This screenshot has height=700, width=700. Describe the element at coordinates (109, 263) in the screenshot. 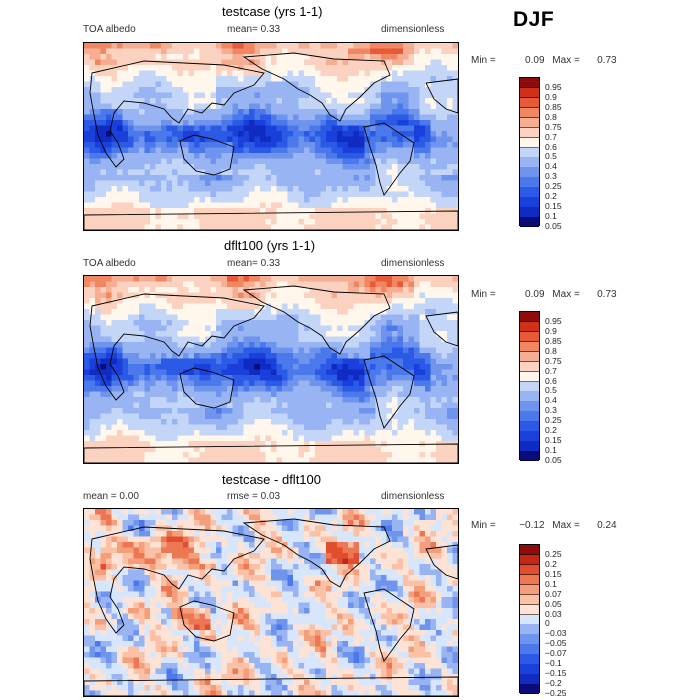

I see `panel2-variable-label: TOA albedo` at that location.